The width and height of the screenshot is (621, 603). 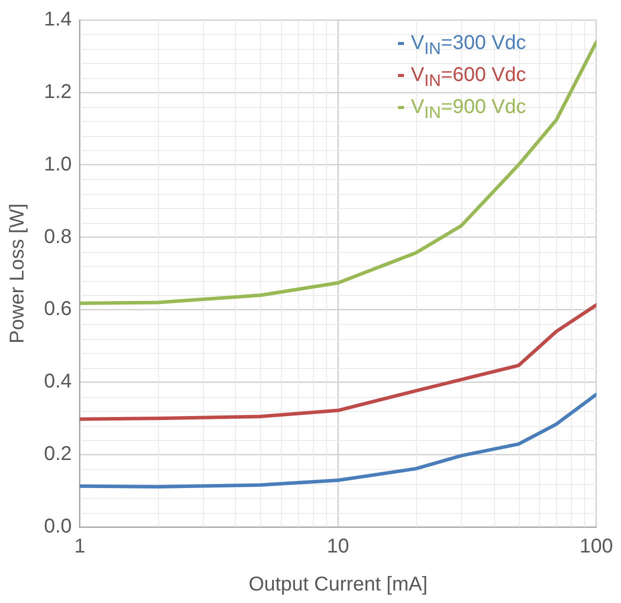 What do you see at coordinates (58, 454) in the screenshot?
I see `y-tick-label: 0.2` at bounding box center [58, 454].